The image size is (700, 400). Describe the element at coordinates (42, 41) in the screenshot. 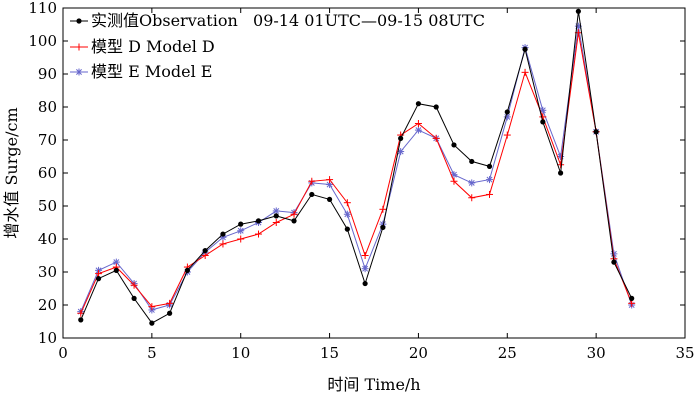

I see `y-tick-label: 100` at that location.